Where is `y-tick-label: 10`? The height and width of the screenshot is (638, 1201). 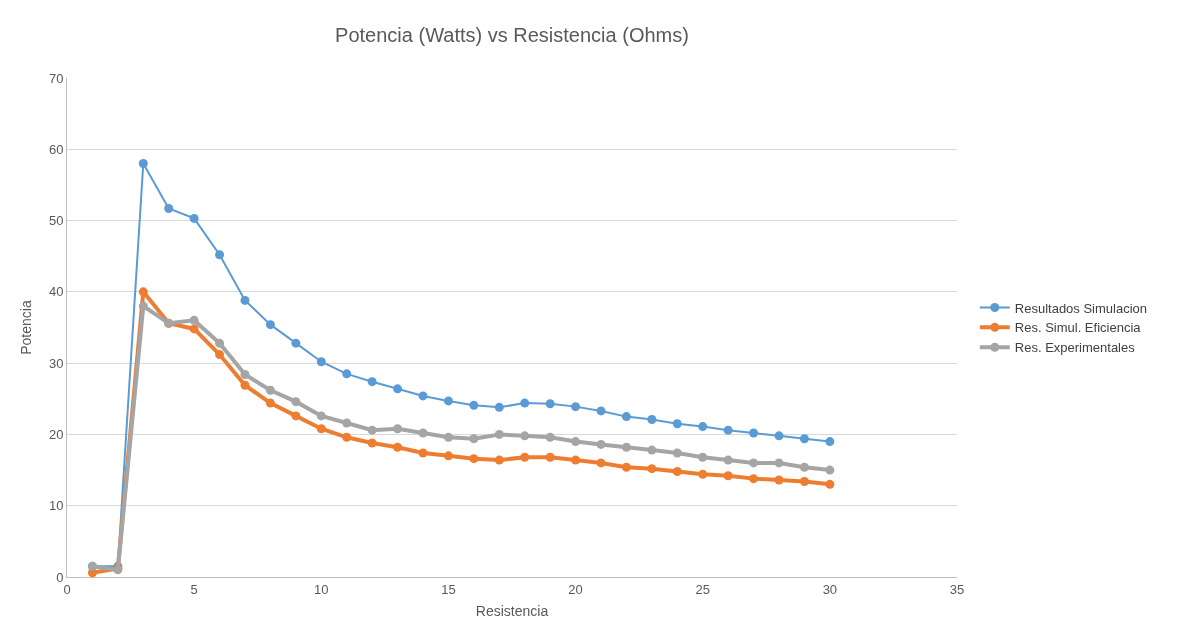 y-tick-label: 10 is located at coordinates (56, 506).